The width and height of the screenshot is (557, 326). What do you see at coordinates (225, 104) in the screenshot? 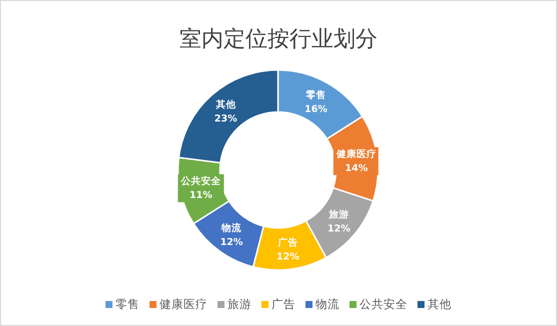
I see `slice-label: 其他` at bounding box center [225, 104].